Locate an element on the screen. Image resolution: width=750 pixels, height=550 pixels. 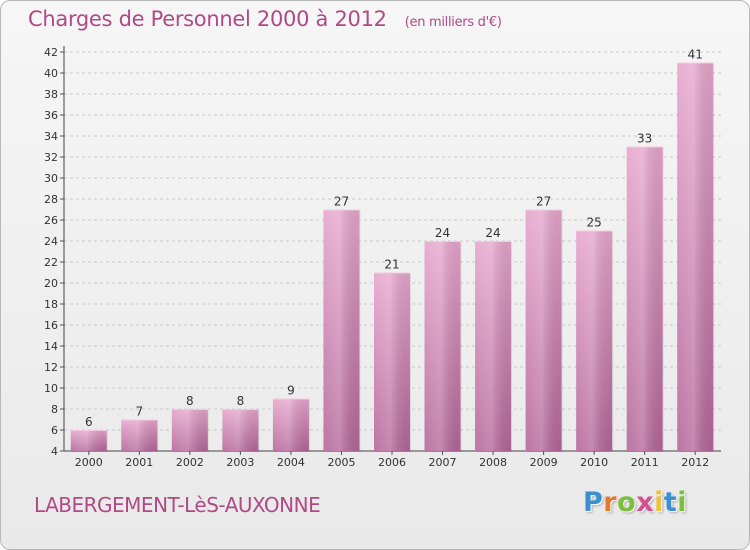
y-tick-label: 24 is located at coordinates (51, 241).